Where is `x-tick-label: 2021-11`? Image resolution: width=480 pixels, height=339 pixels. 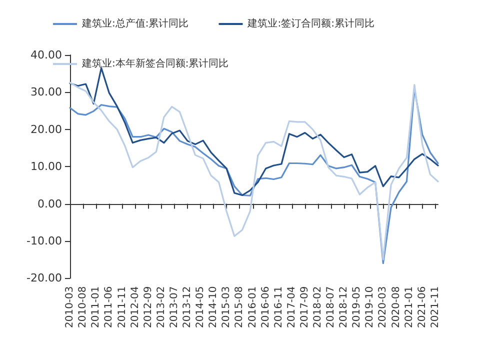 x-tick-label: 2021-11 is located at coordinates (435, 307).